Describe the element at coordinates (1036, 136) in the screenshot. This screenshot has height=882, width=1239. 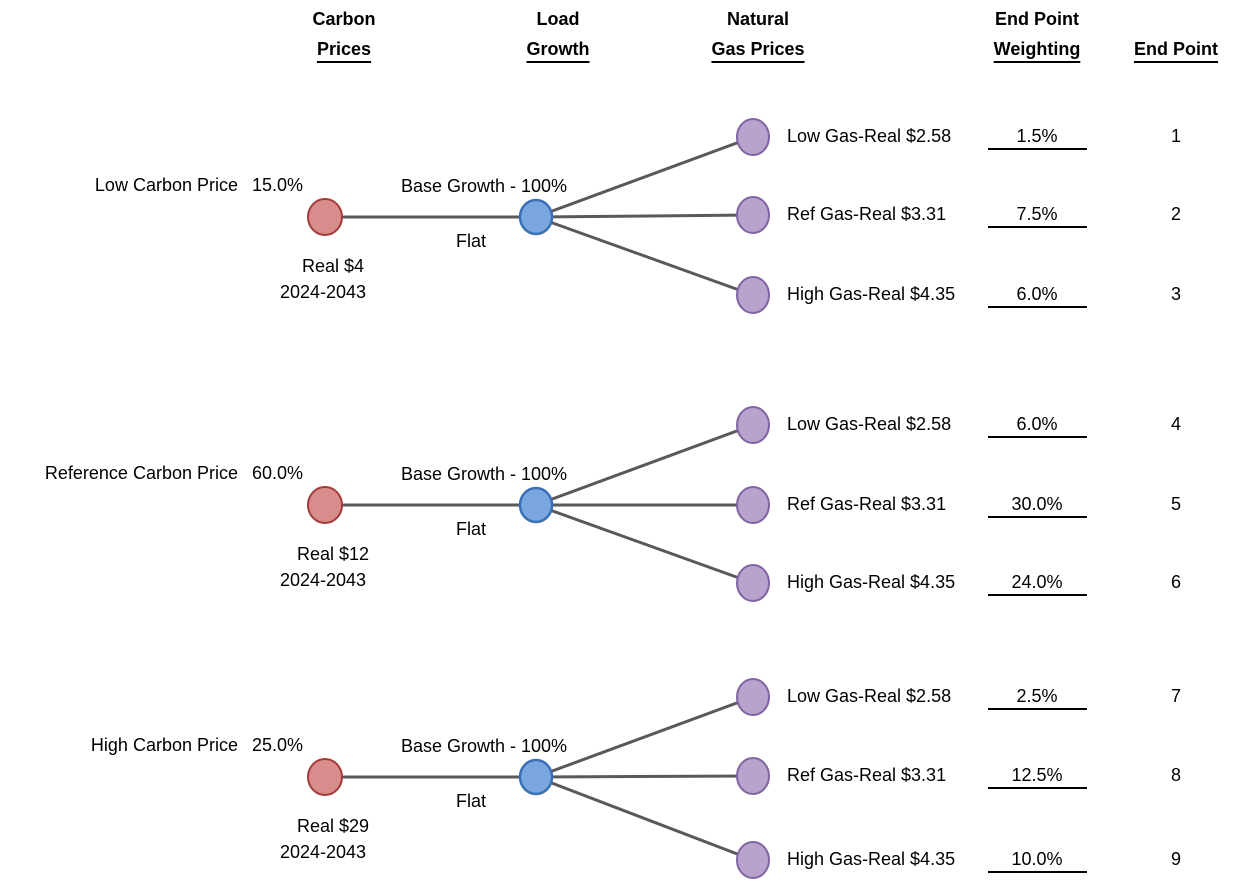
I see `weighting: 1.5%` at that location.